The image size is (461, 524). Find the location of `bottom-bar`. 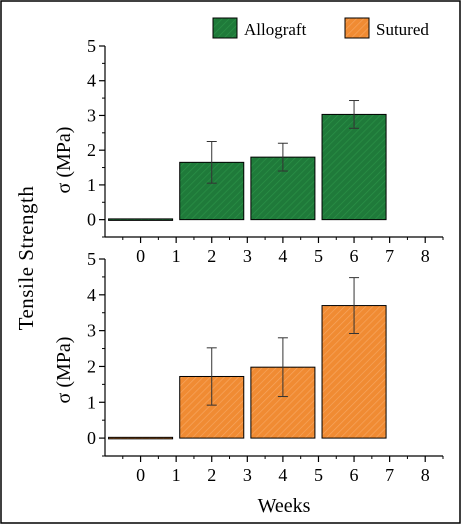

bottom-bar is located at coordinates (141, 438).